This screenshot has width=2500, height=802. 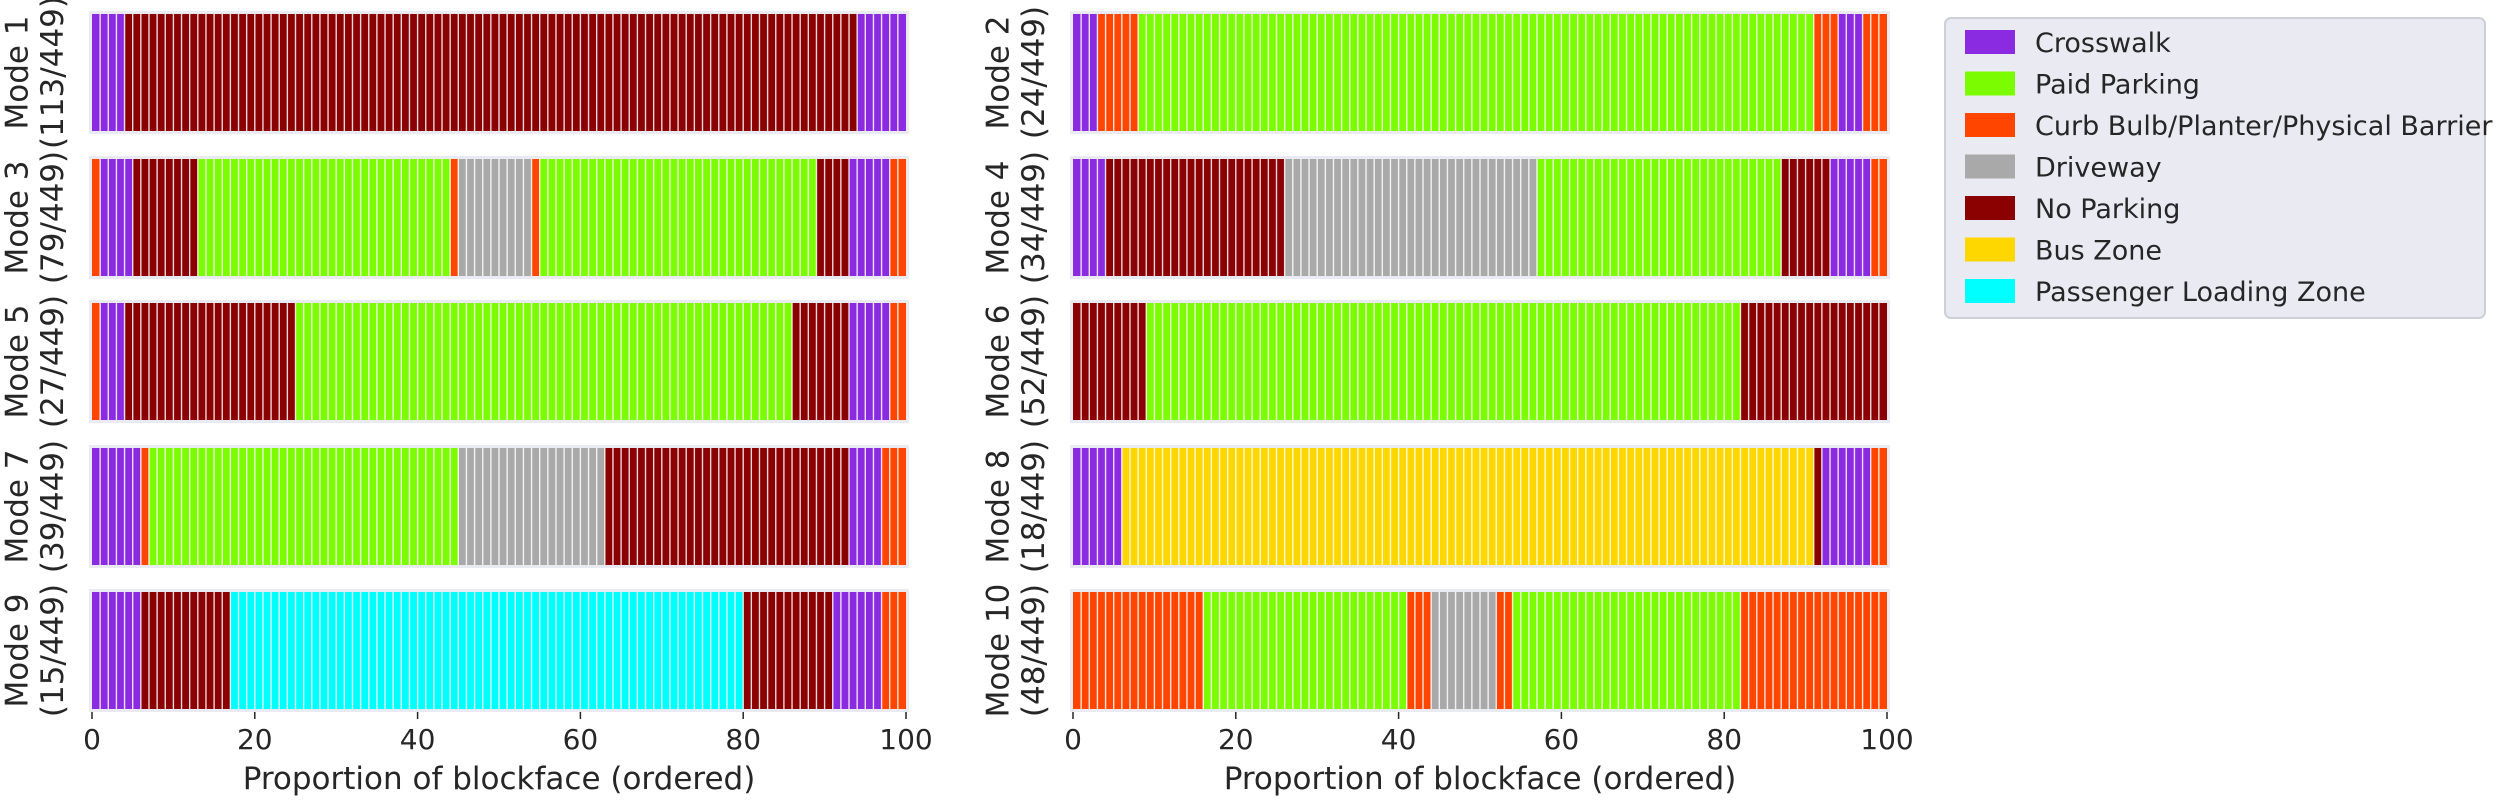 I want to click on mode-name: Mode 3, so click(x=17, y=217).